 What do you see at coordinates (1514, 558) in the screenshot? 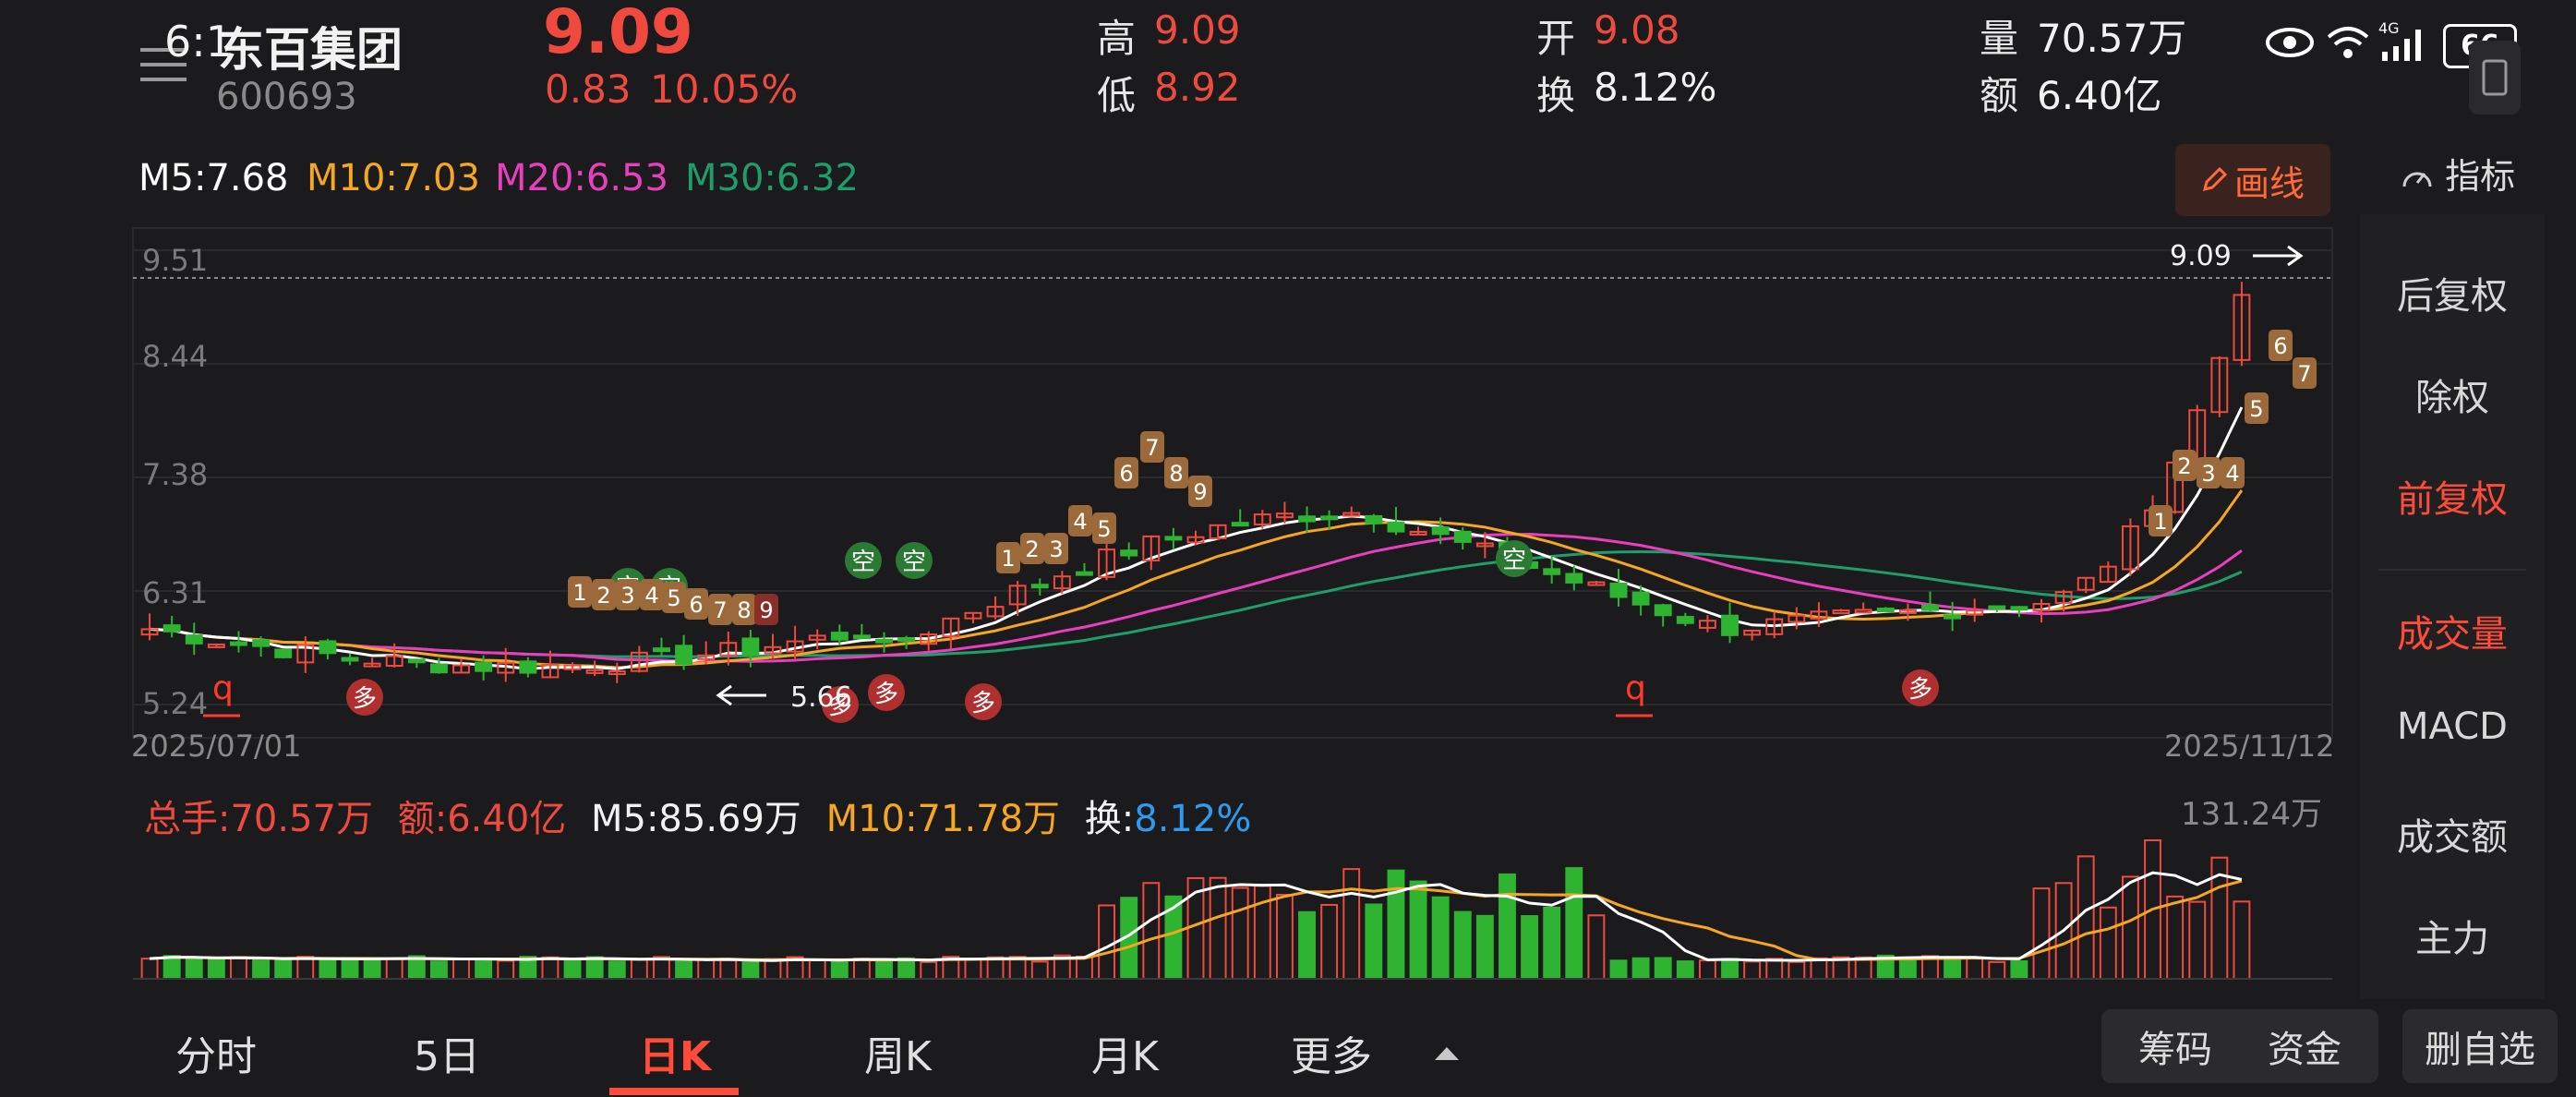
I see `short-signal-badge` at bounding box center [1514, 558].